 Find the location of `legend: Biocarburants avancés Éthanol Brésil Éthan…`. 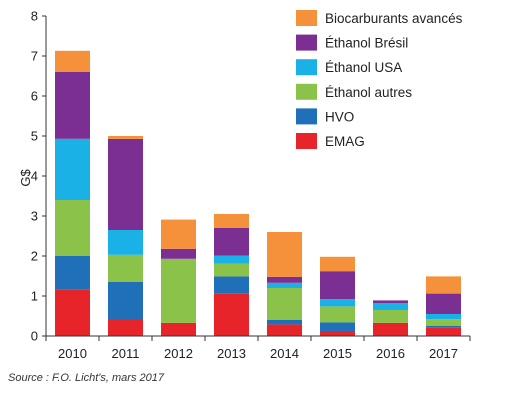

legend: Biocarburants avancés Éthanol Brésil Éthan… is located at coordinates (379, 79).